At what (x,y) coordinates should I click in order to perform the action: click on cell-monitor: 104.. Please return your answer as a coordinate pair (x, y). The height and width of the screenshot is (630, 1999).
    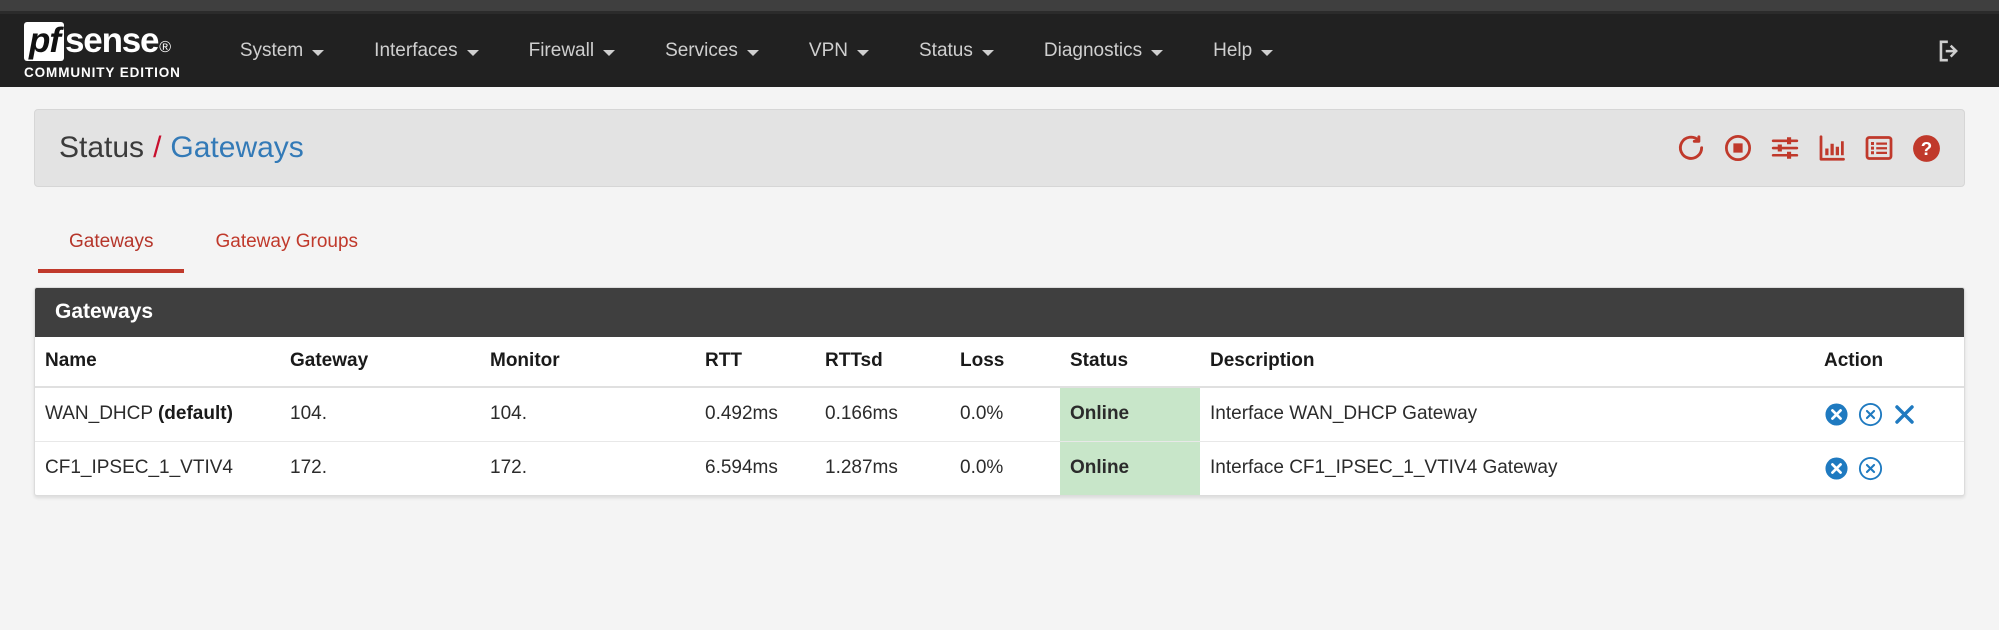
    Looking at the image, I should click on (587, 414).